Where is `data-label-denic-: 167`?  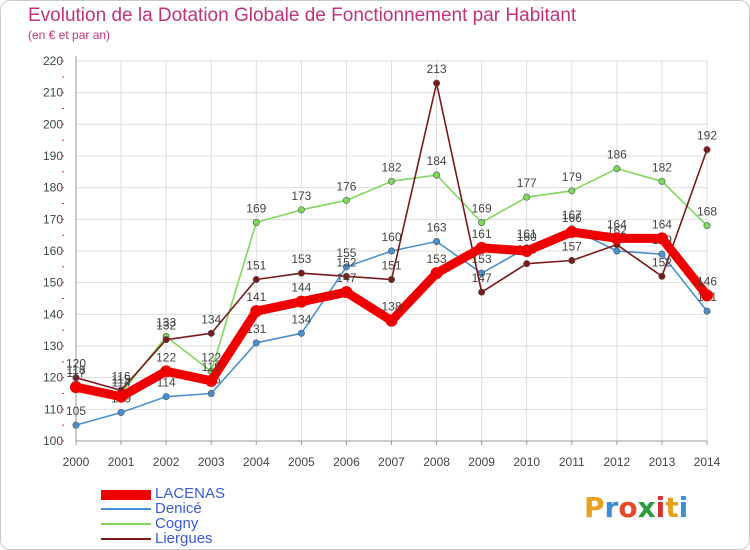
data-label-denic-: 167 is located at coordinates (572, 215).